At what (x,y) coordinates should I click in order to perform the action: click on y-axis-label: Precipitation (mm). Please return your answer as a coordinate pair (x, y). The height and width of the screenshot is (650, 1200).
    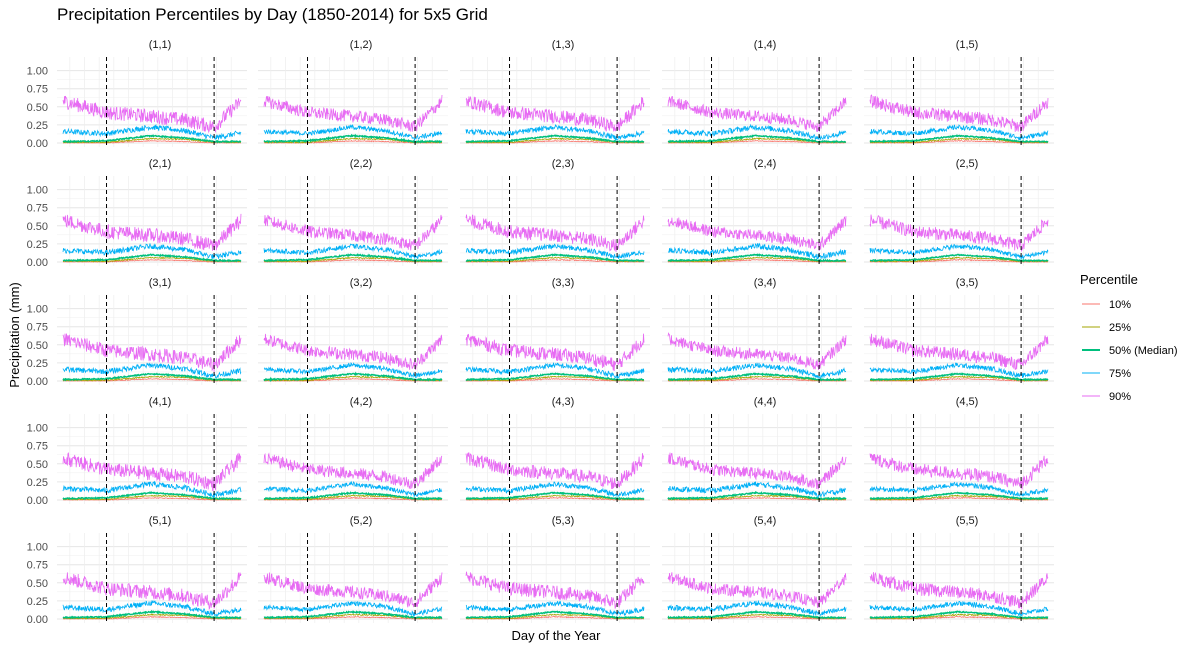
    Looking at the image, I should click on (14, 334).